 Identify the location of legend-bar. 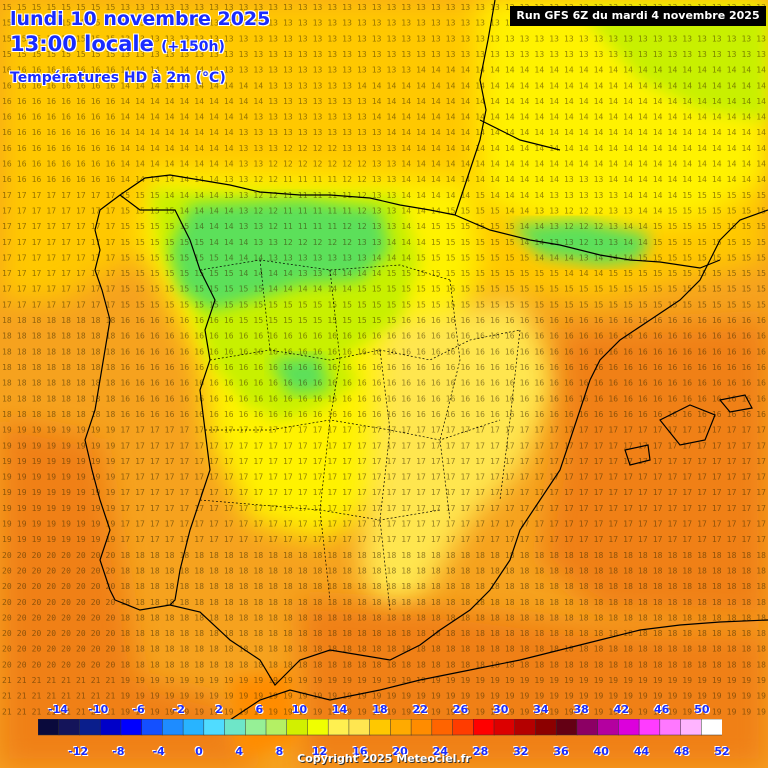
(380, 727).